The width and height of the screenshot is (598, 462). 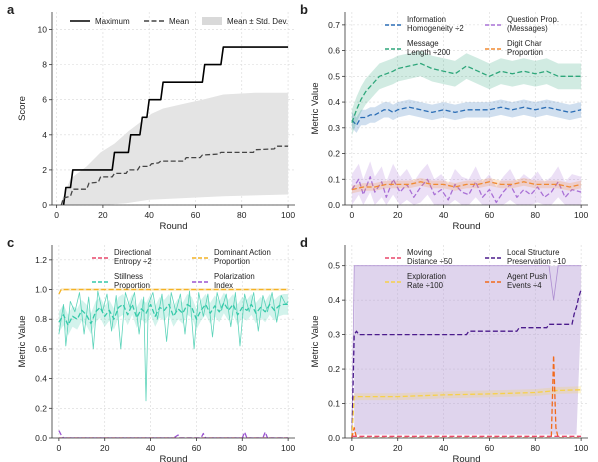 I want to click on legend-label: Maximum, so click(x=112, y=21).